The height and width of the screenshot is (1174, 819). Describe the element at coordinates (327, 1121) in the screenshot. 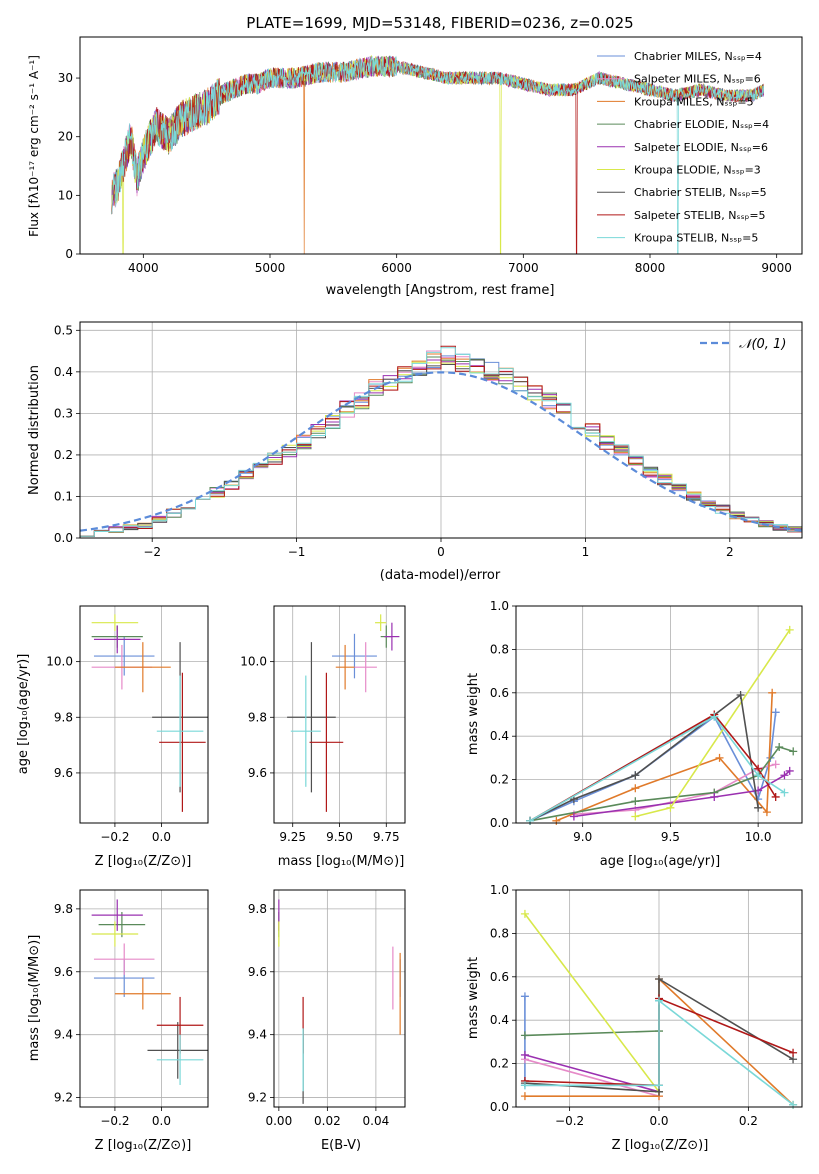

I see `xtick-label: 0.02` at that location.